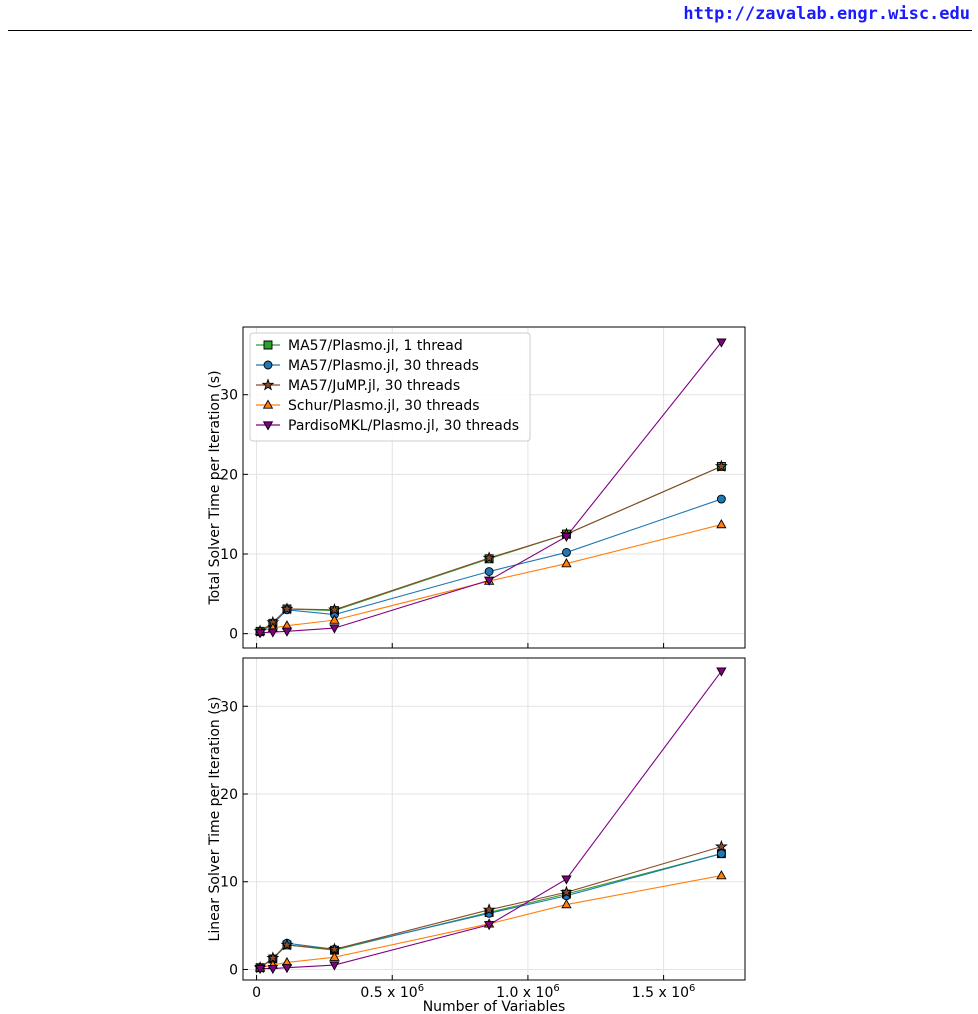 This screenshot has height=1014, width=978. What do you see at coordinates (494, 1006) in the screenshot?
I see `x-axis-label: Number of Variables` at bounding box center [494, 1006].